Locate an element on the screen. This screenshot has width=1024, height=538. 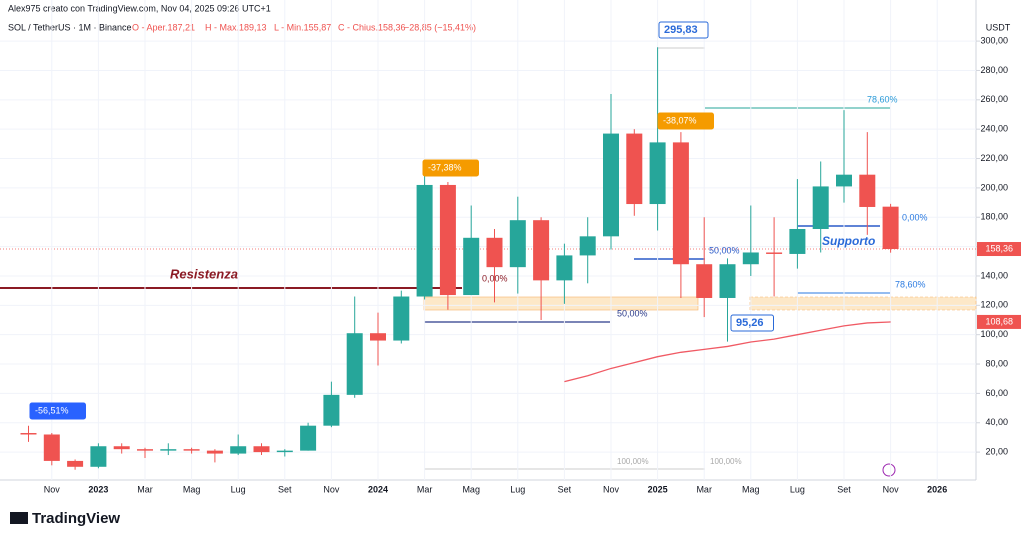
y-tick-label: 80,00 is located at coordinates (996, 363).